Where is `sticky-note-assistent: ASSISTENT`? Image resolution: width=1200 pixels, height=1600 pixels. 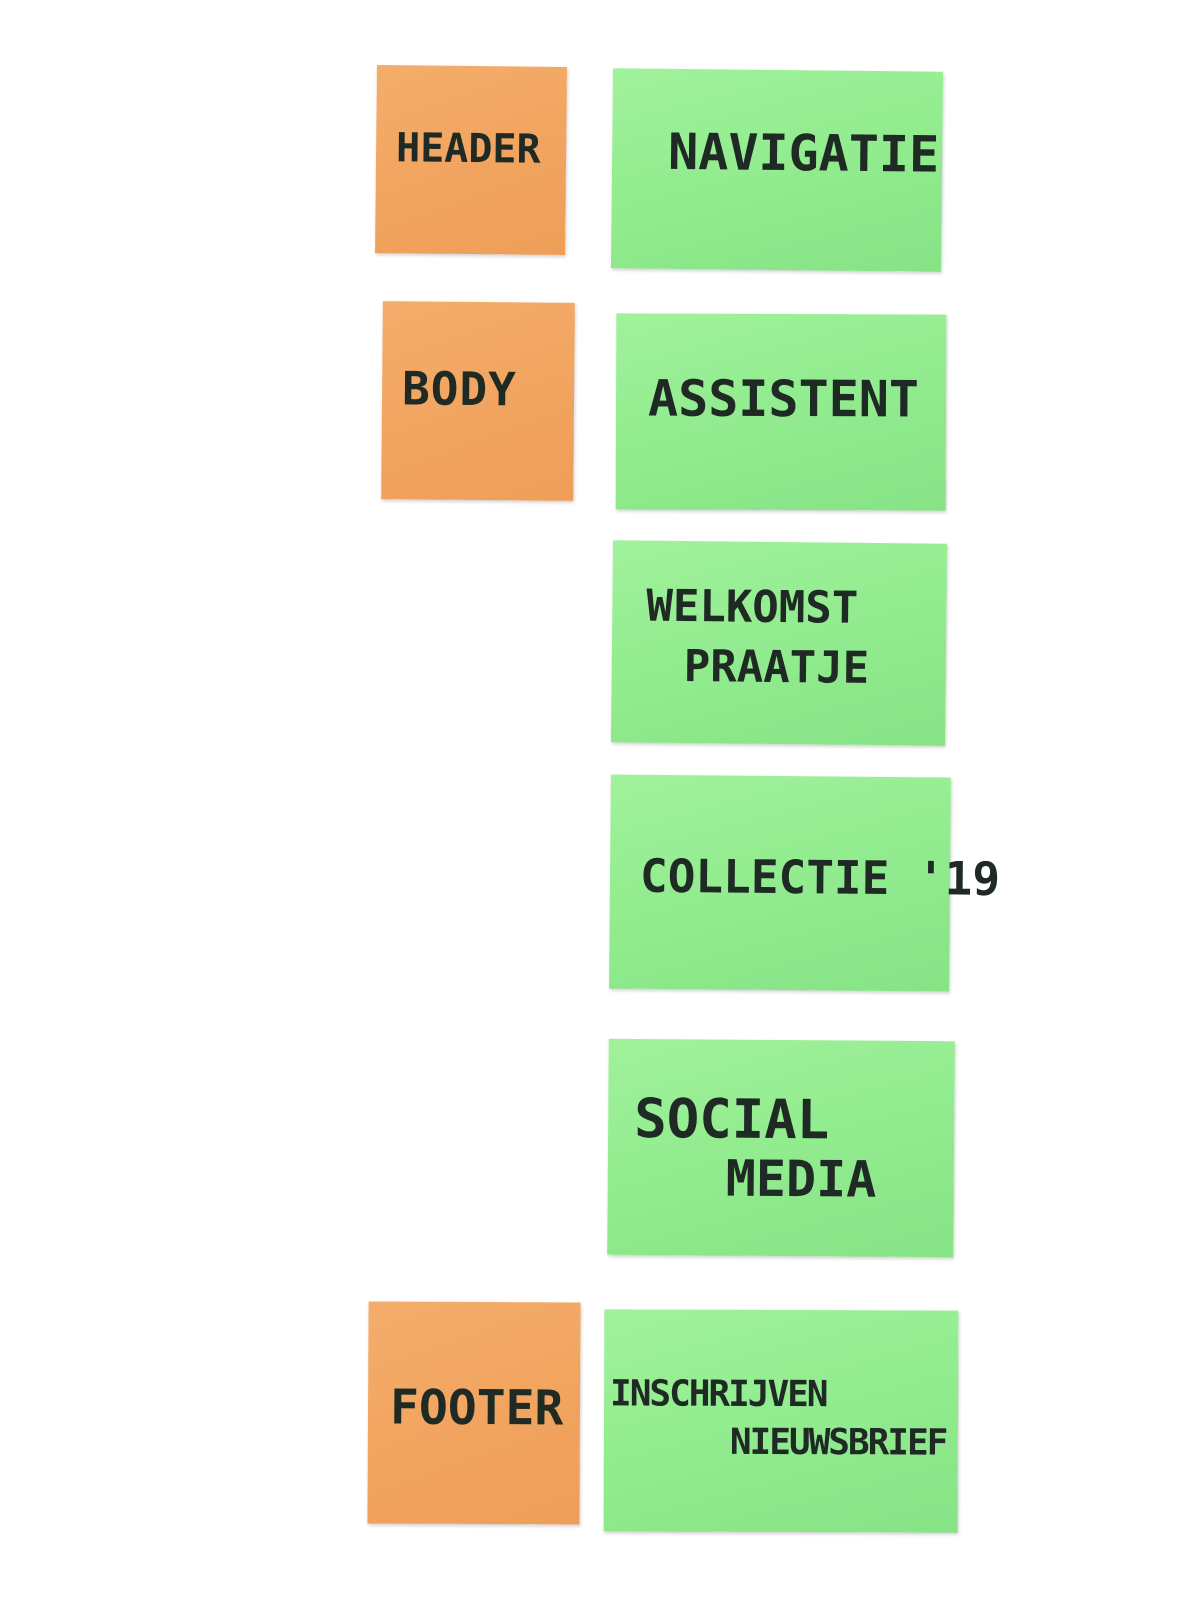 sticky-note-assistent: ASSISTENT is located at coordinates (781, 412).